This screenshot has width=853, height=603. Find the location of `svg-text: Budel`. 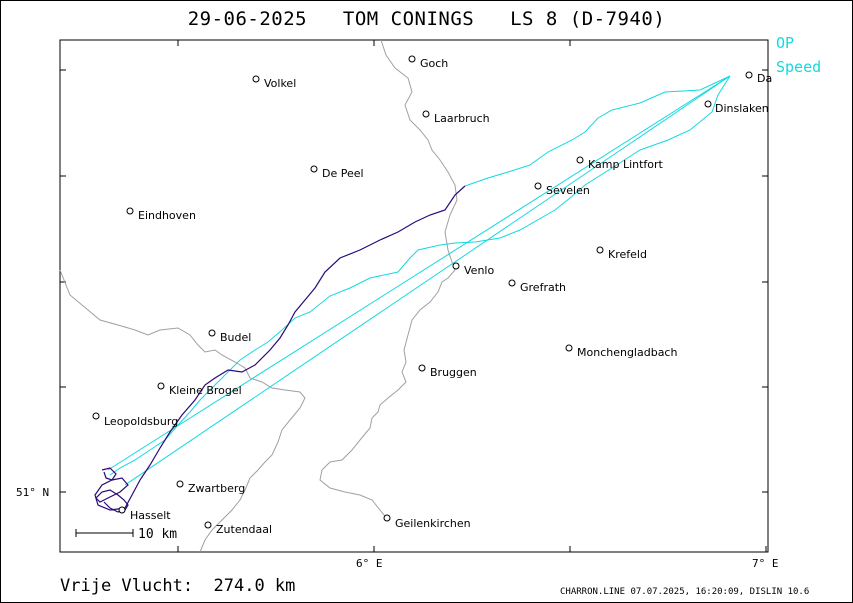

svg-text: Budel is located at coordinates (235, 337).